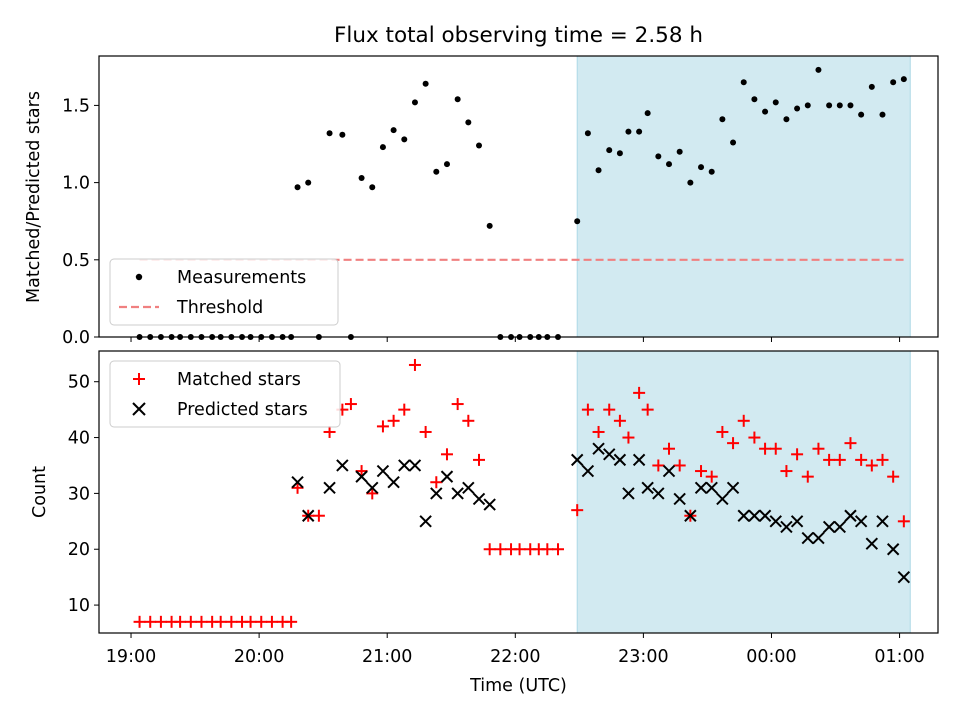  What do you see at coordinates (79, 550) in the screenshot?
I see `bottom-y-tick-label: 20` at bounding box center [79, 550].